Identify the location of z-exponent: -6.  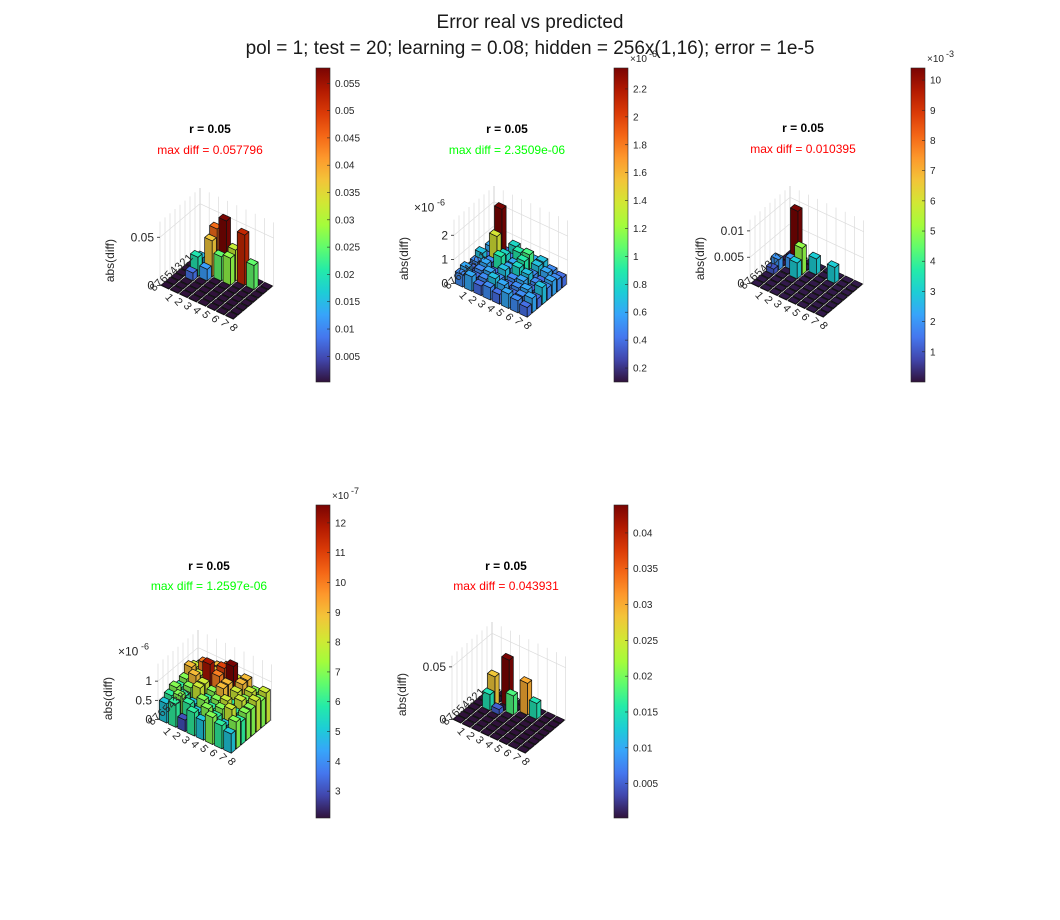
(441, 203).